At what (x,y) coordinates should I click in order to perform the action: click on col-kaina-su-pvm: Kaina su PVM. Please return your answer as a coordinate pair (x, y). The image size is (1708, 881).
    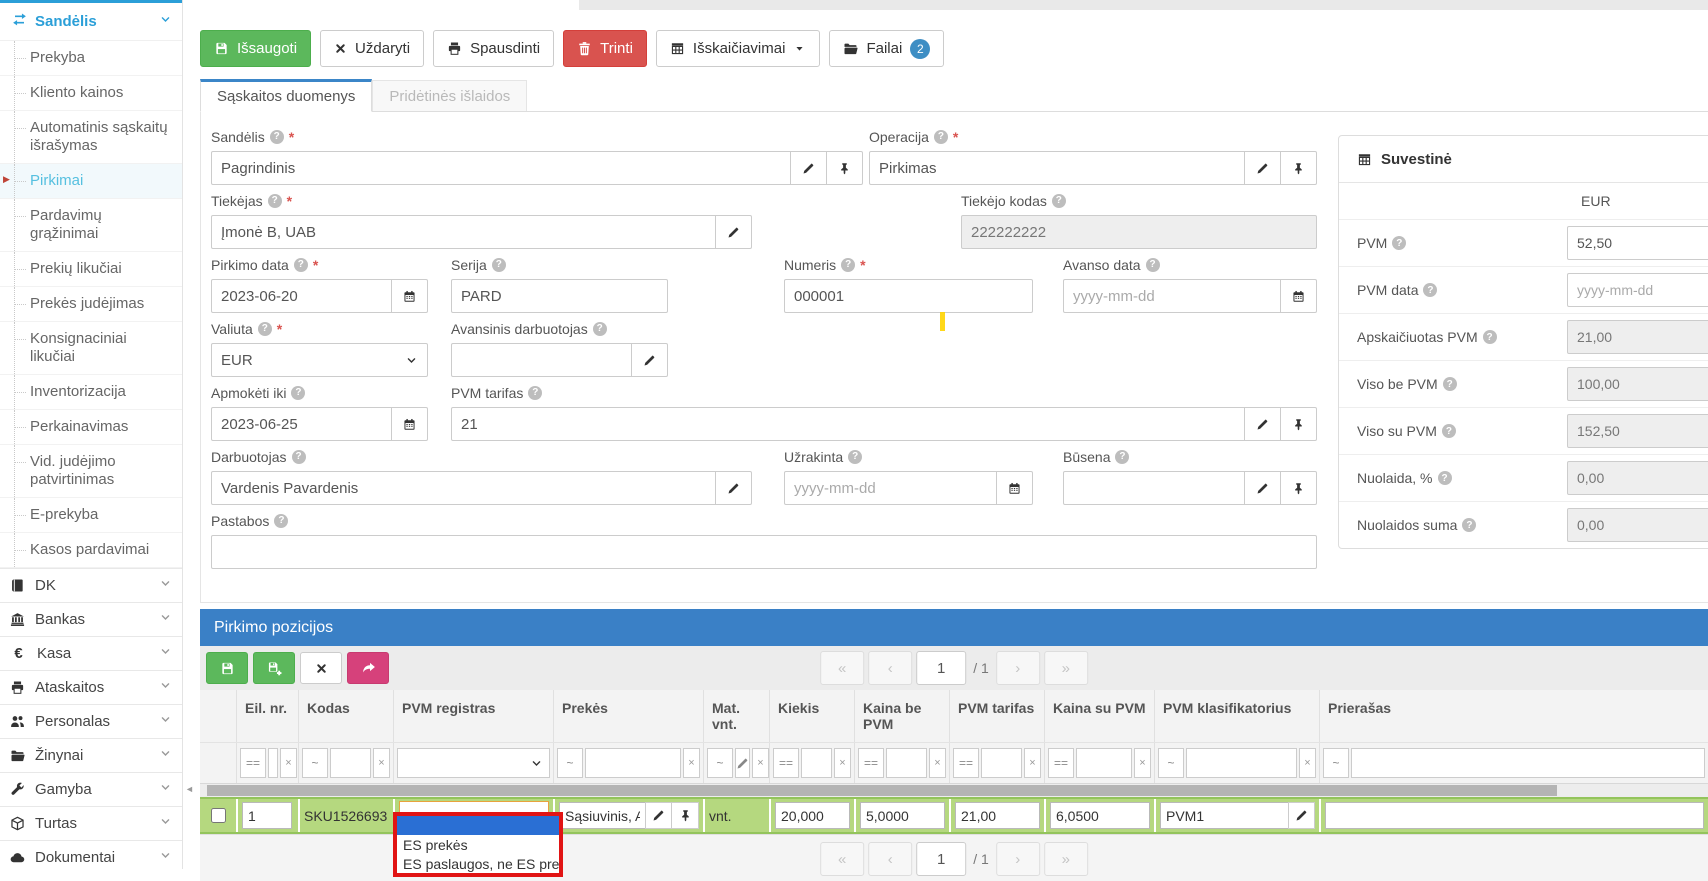
    Looking at the image, I should click on (1099, 716).